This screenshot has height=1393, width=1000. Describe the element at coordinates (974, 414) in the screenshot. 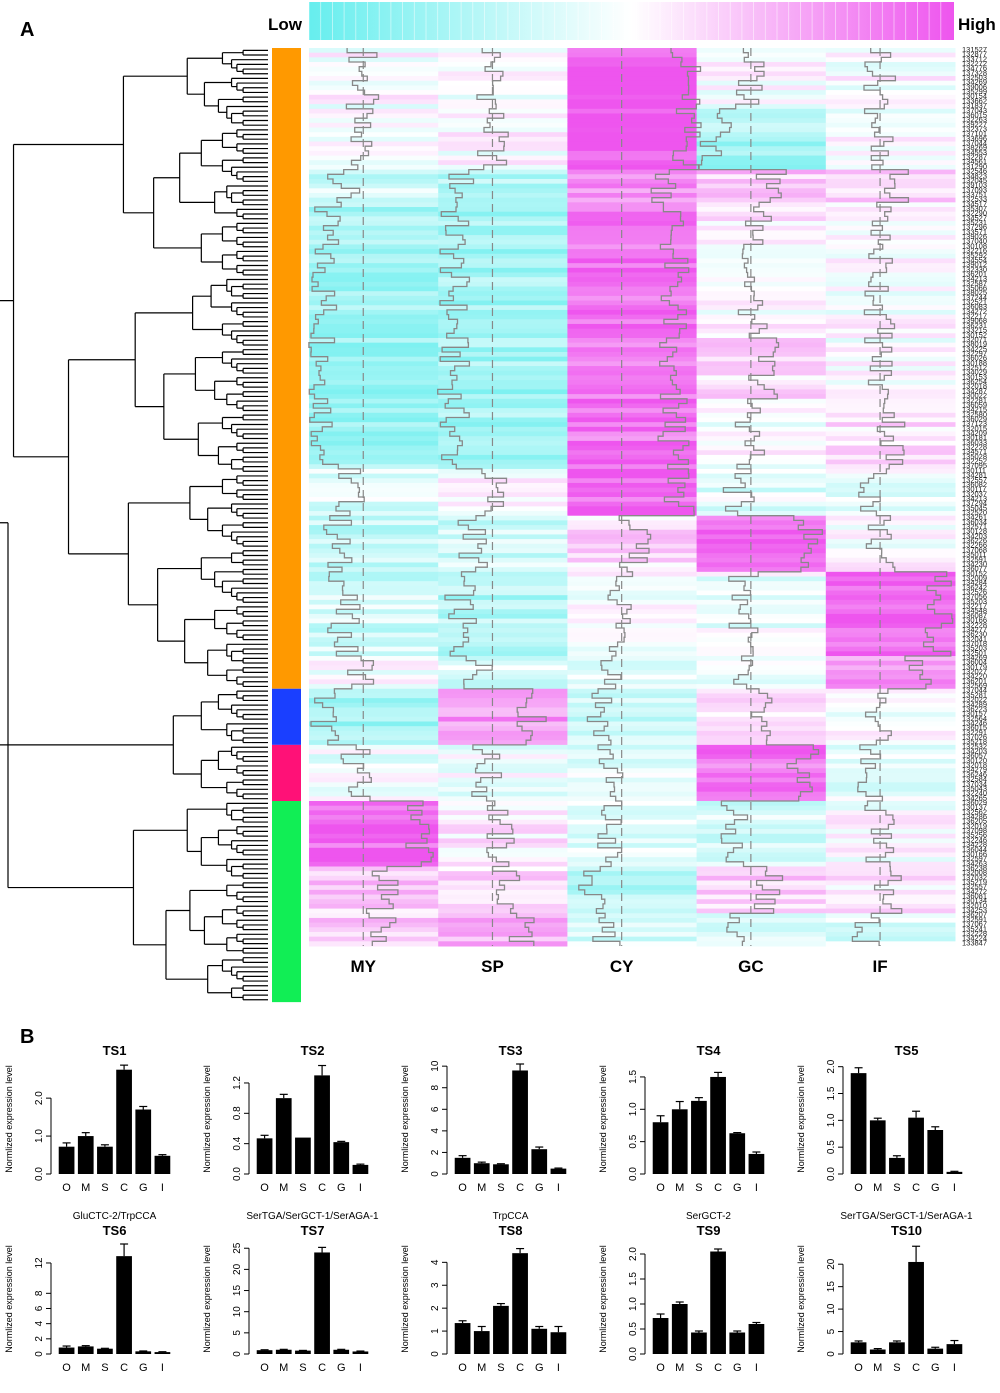

I see `row-label: 132580` at that location.